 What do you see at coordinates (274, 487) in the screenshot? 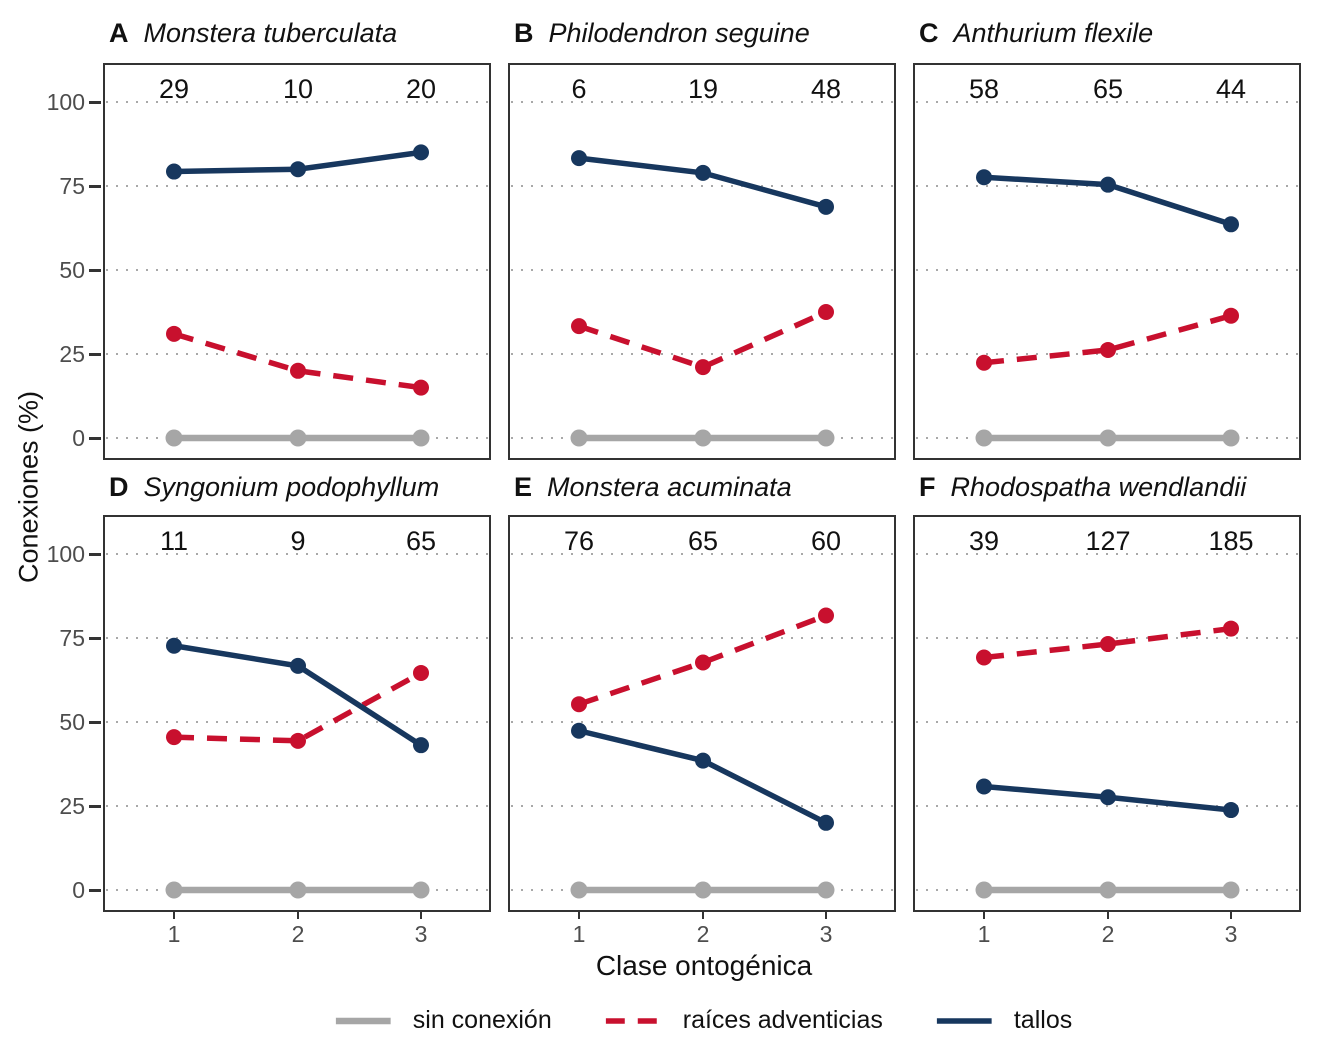
I see `facet-title-d: D Syngonium podophyllum` at bounding box center [274, 487].